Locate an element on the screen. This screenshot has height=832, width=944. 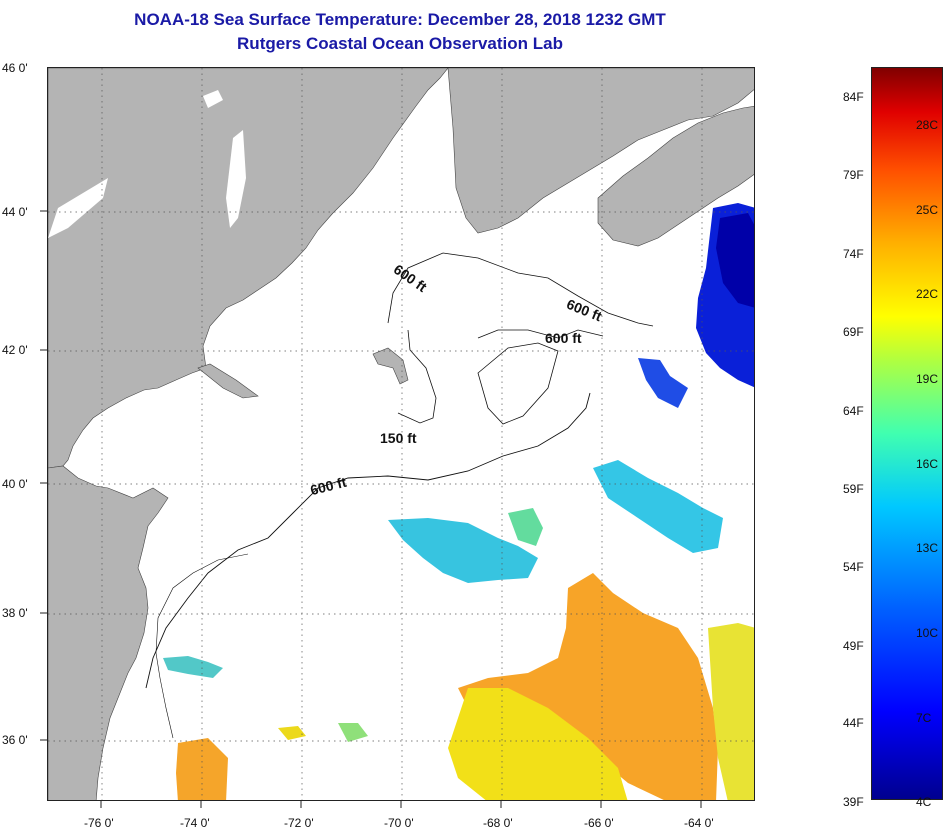
lon-label-70: -70 0' is located at coordinates (399, 823).